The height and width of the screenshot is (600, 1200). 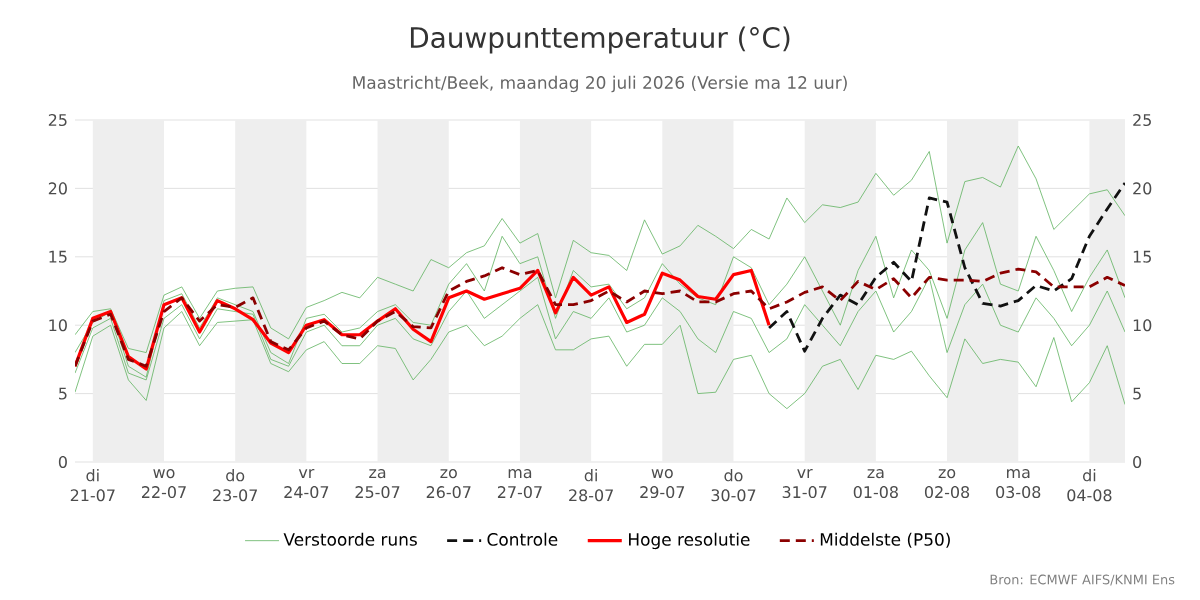 What do you see at coordinates (1018, 484) in the screenshot?
I see `x-tick-label: ma 03-08` at bounding box center [1018, 484].